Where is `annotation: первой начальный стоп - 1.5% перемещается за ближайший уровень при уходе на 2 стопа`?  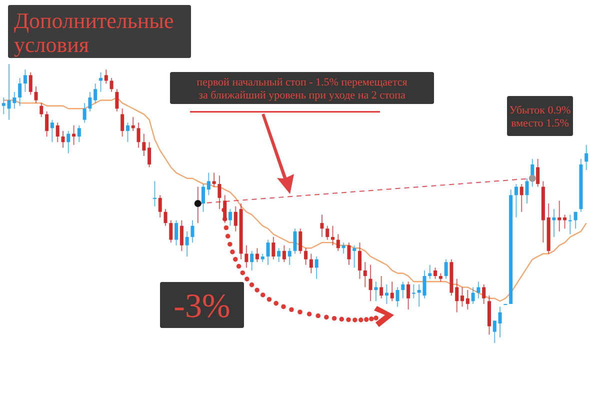
annotation: первой начальный стоп - 1.5% перемещается за ближайший уровень при уходе на 2 стопа is located at coordinates (302, 89).